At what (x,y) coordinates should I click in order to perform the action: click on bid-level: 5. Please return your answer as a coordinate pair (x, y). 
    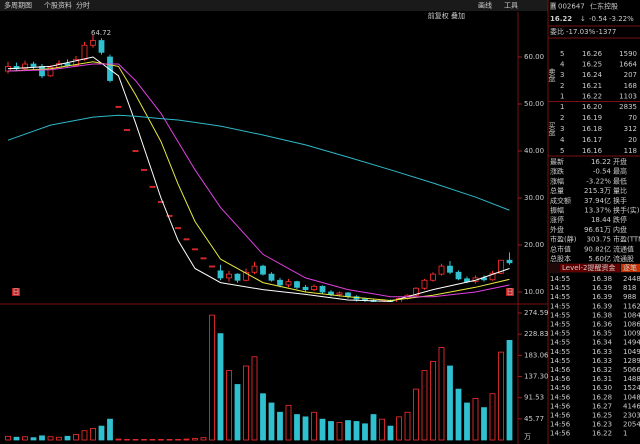
    Looking at the image, I should click on (562, 151).